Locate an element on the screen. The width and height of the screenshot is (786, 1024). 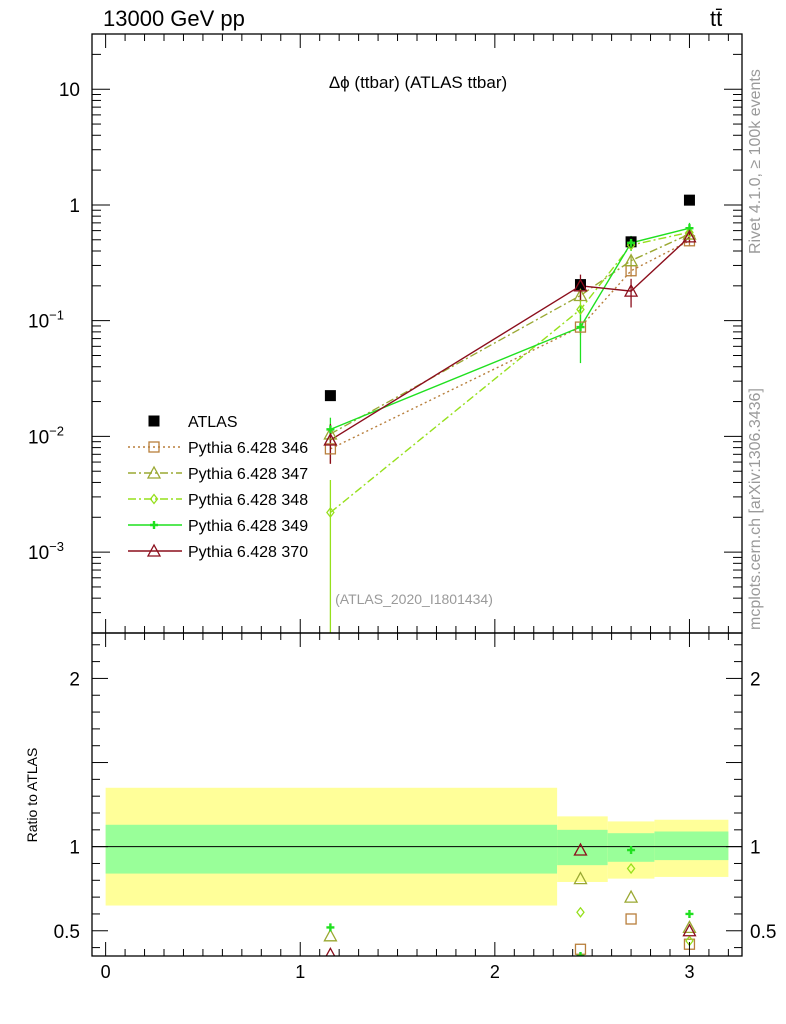
uncertainty-bands is located at coordinates (417, 846).